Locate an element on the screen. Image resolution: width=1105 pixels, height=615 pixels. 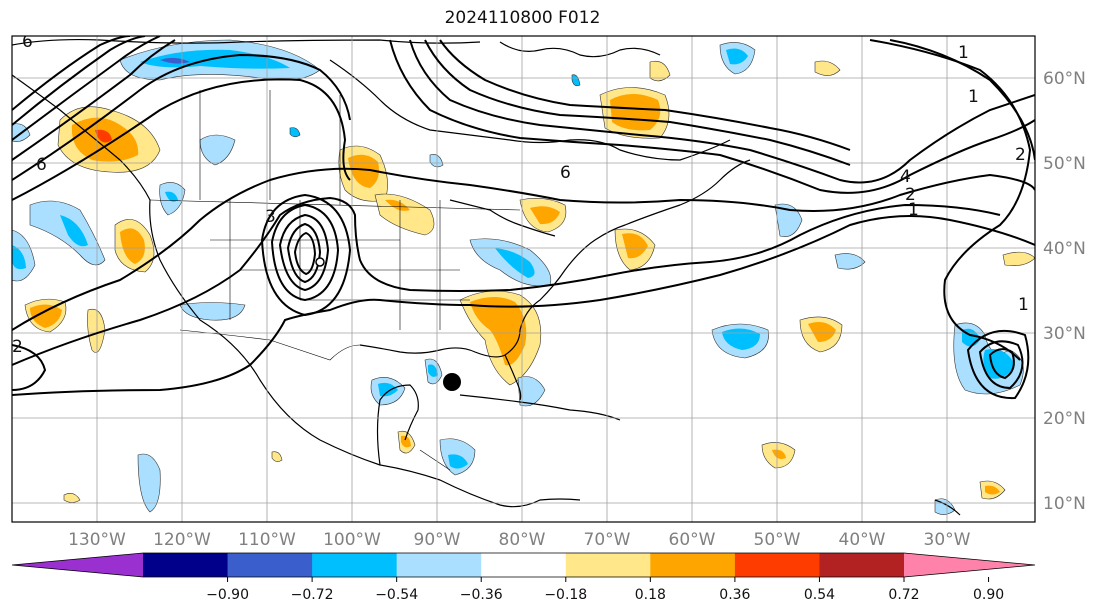
lat-tick-label: 40°N is located at coordinates (1064, 249).